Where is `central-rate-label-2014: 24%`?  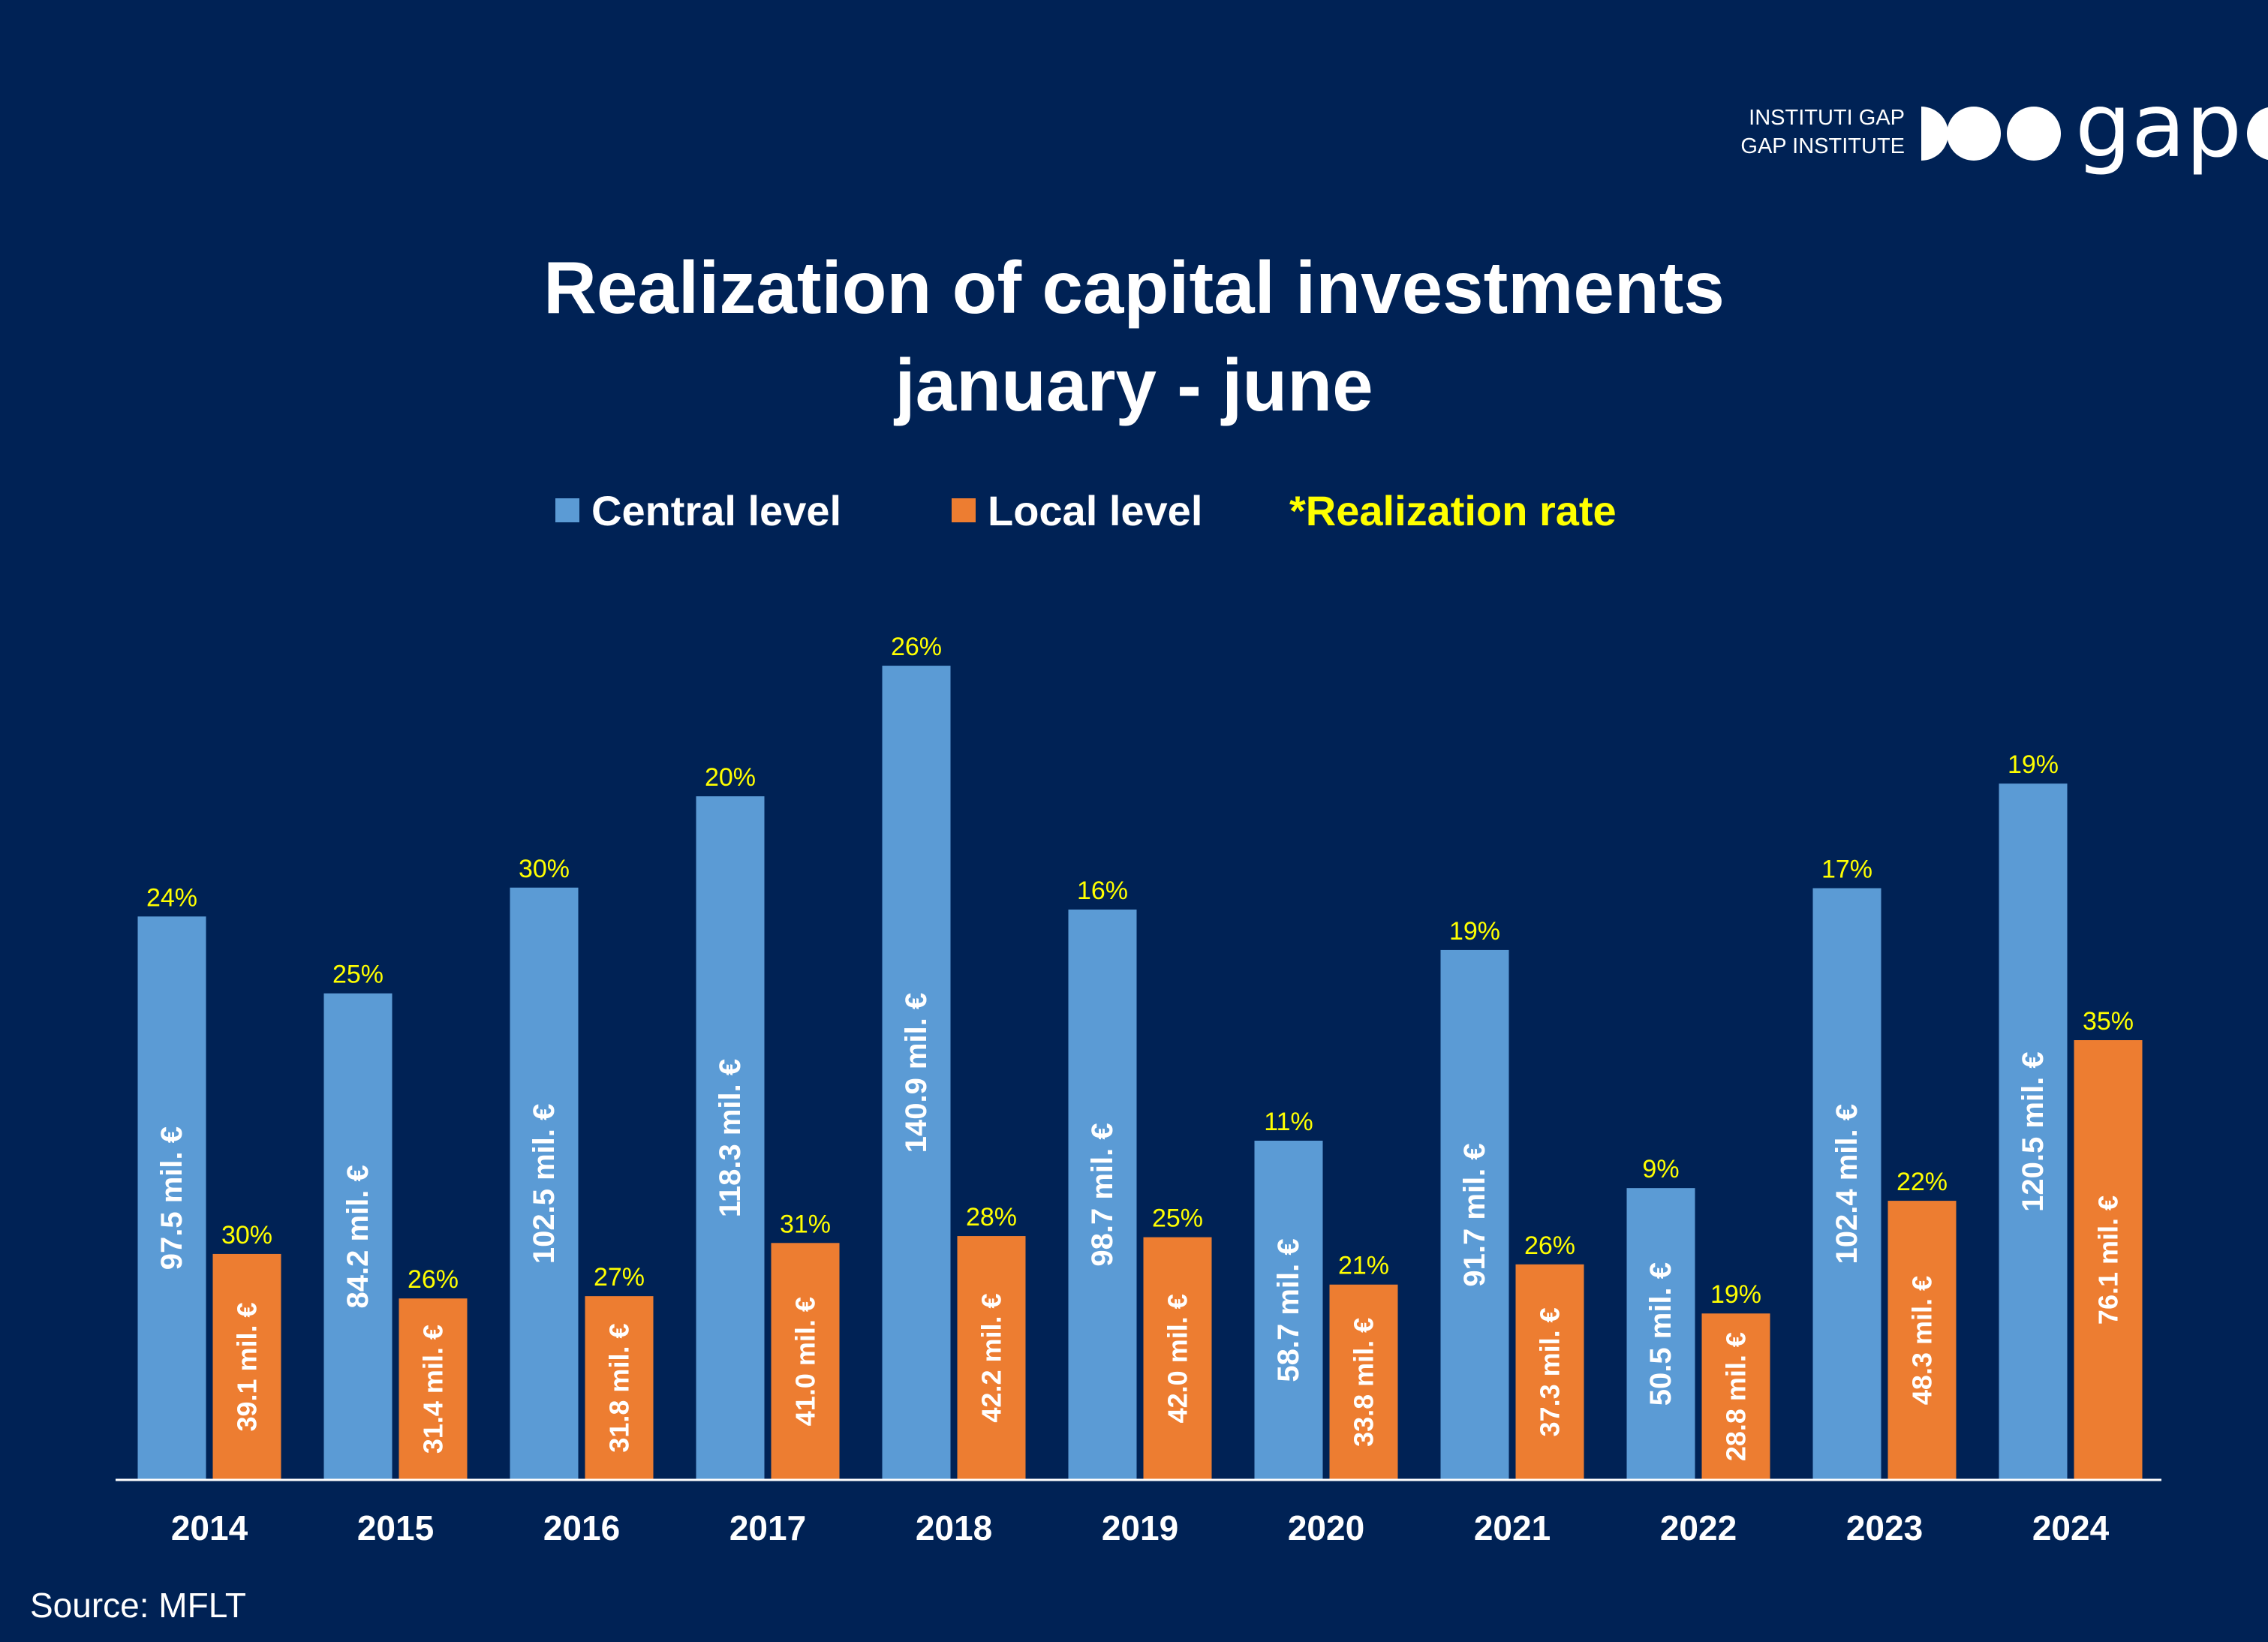
central-rate-label-2014: 24% is located at coordinates (171, 897).